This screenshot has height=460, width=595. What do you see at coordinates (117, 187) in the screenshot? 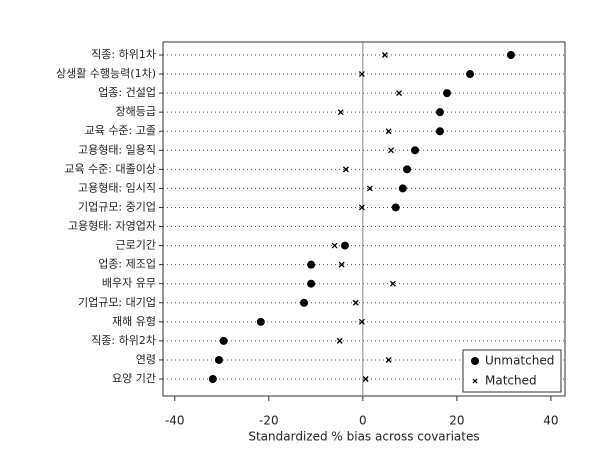
I see `y-tick-label: 고용형태: 임시직` at bounding box center [117, 187].